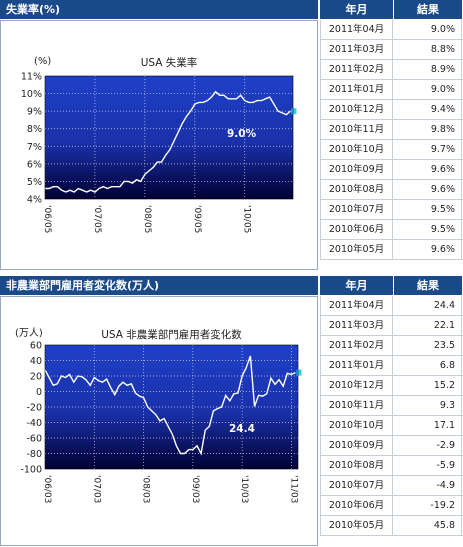  I want to click on table-row: 2010年11月 9.8%, so click(391, 130).